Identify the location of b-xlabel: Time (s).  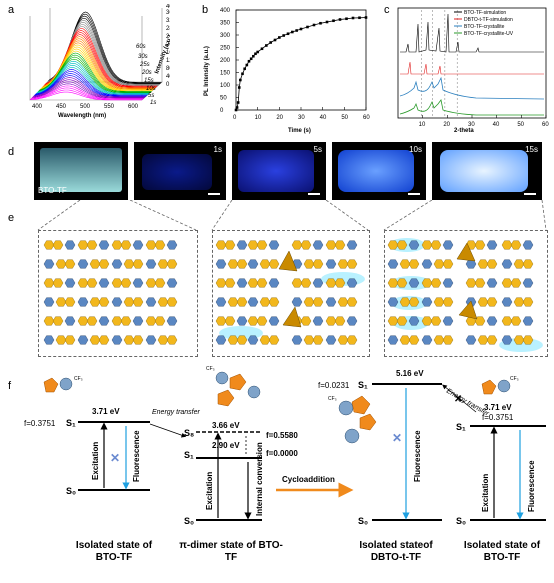
(299, 131).